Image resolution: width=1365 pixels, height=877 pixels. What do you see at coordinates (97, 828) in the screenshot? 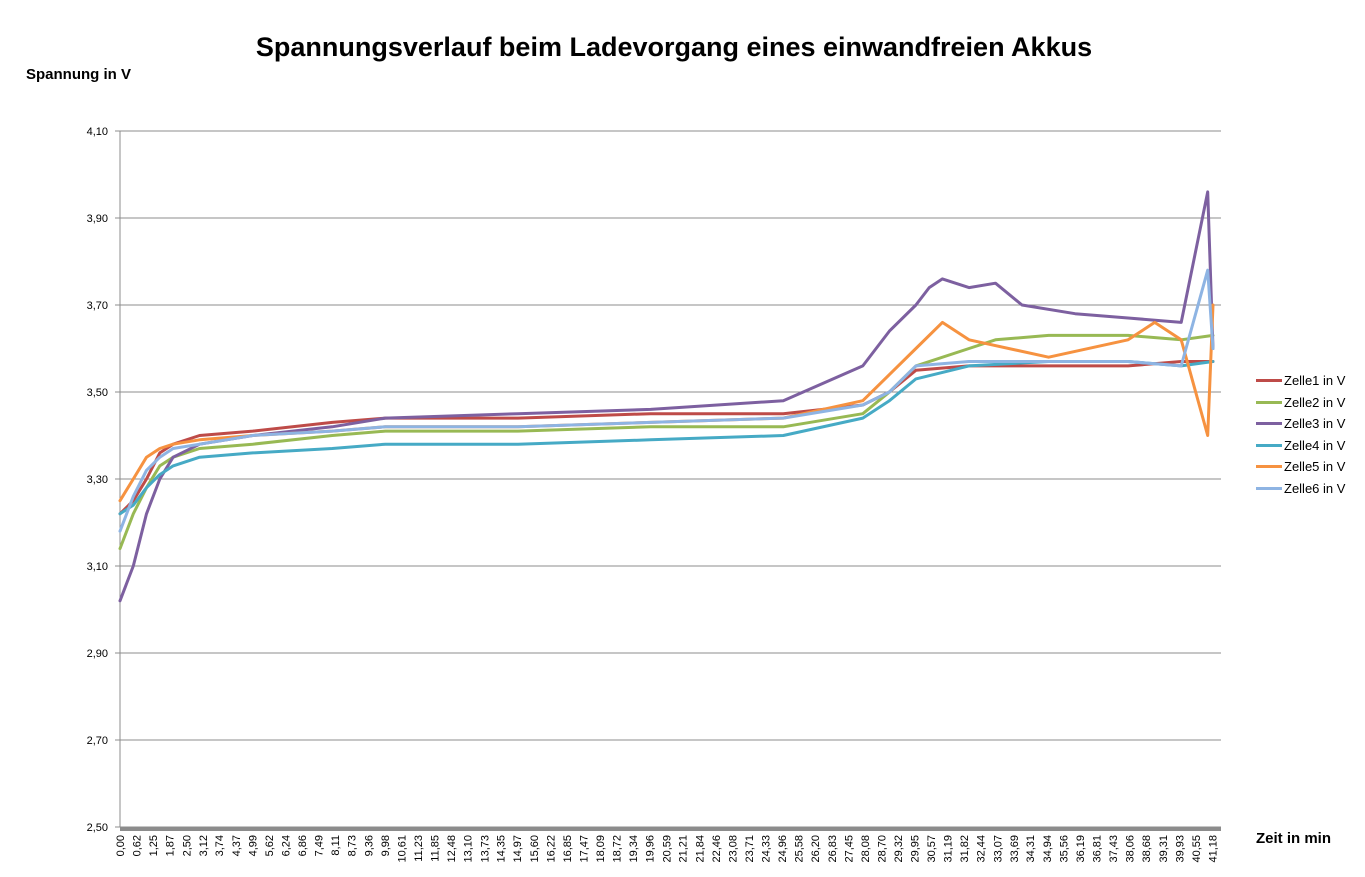
I see `y-tick-label: 2,50` at bounding box center [97, 828].